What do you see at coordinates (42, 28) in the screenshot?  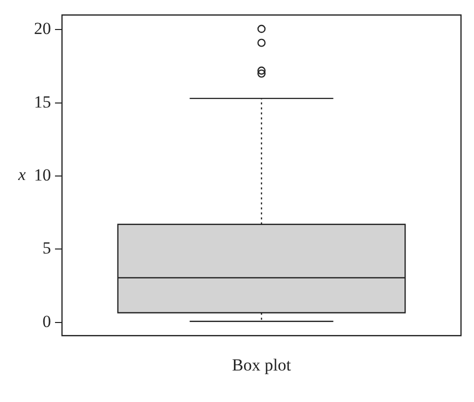 I see `y-tick-label: 20` at bounding box center [42, 28].